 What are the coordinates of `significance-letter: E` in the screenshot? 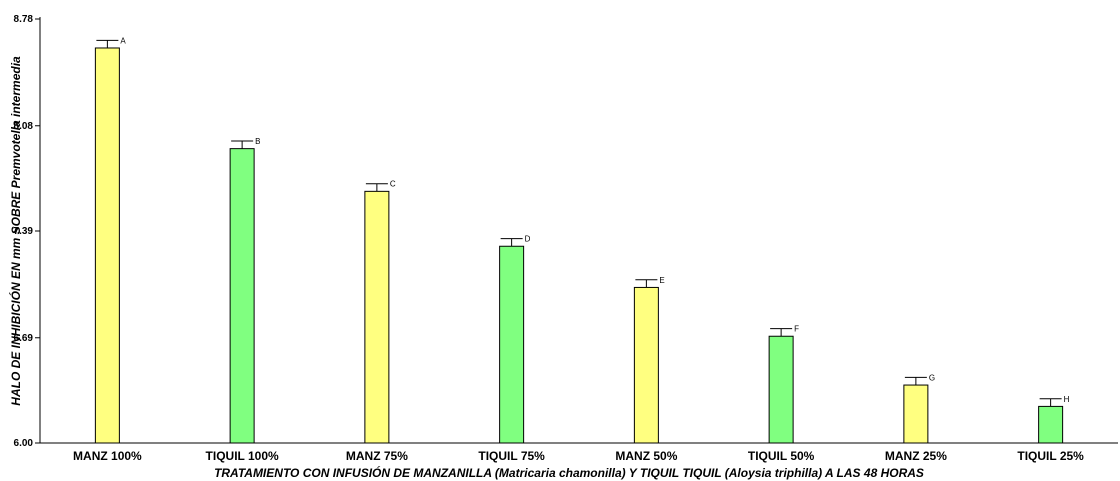 It's located at (661, 280).